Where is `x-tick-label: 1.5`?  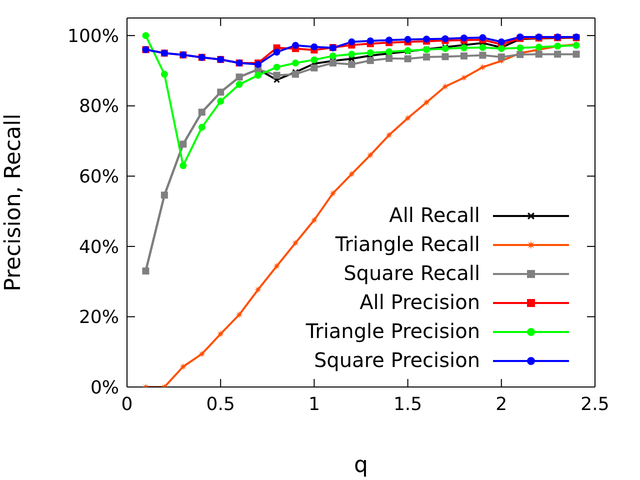 x-tick-label: 1.5 is located at coordinates (407, 404).